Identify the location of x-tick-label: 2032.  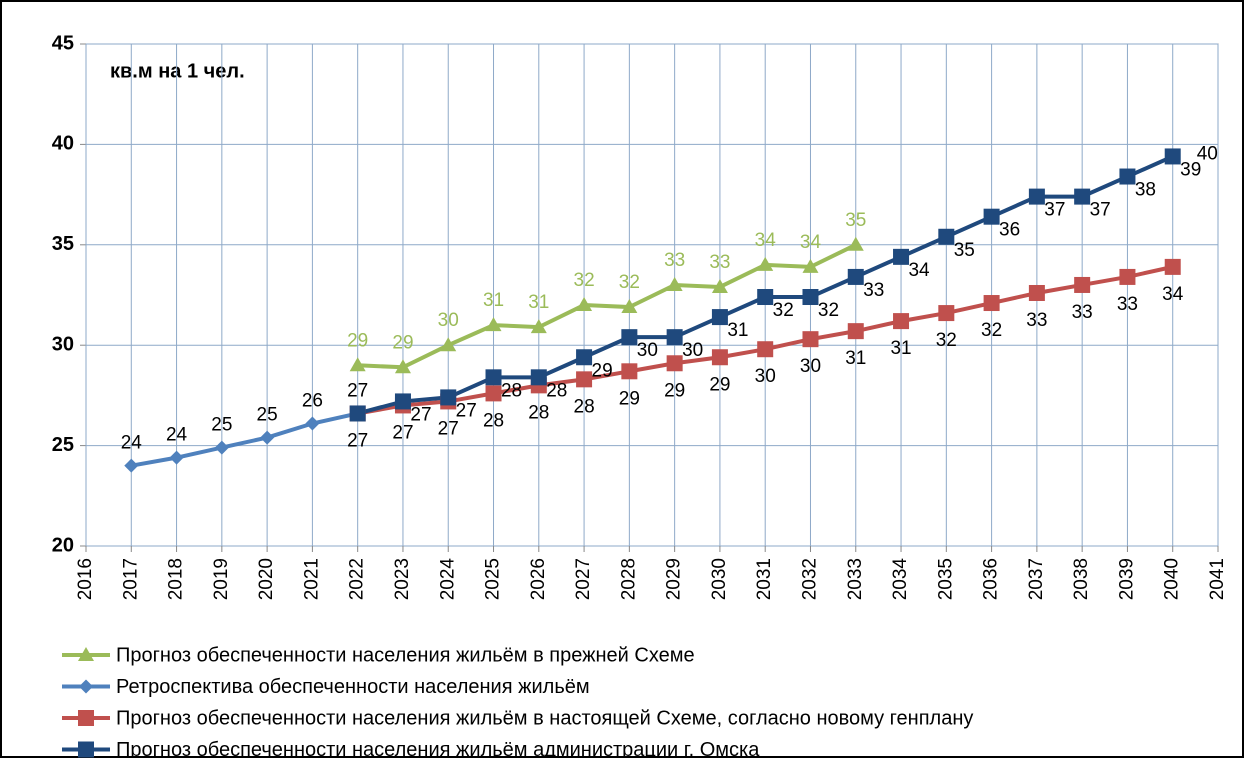
(809, 579).